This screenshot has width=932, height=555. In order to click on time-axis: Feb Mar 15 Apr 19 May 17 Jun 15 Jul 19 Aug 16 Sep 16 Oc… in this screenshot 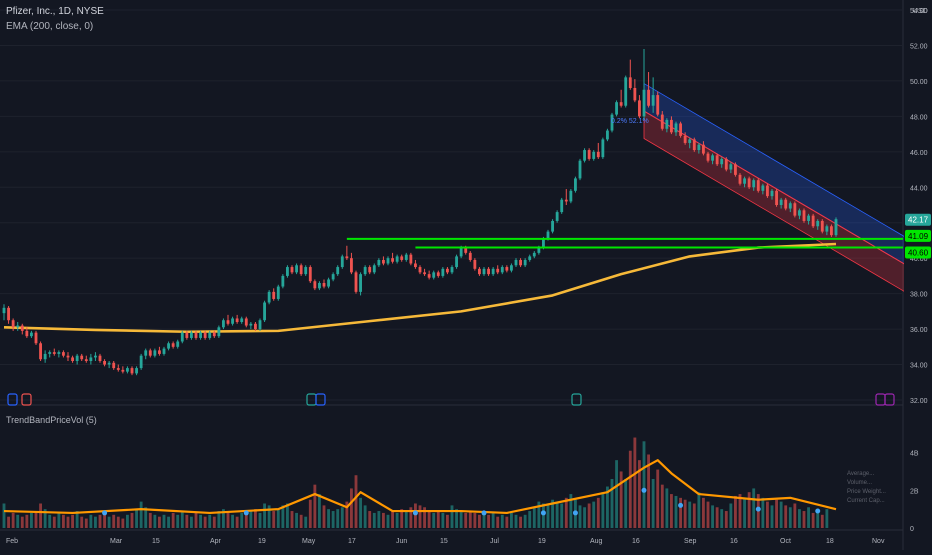, I will do `click(445, 541)`.